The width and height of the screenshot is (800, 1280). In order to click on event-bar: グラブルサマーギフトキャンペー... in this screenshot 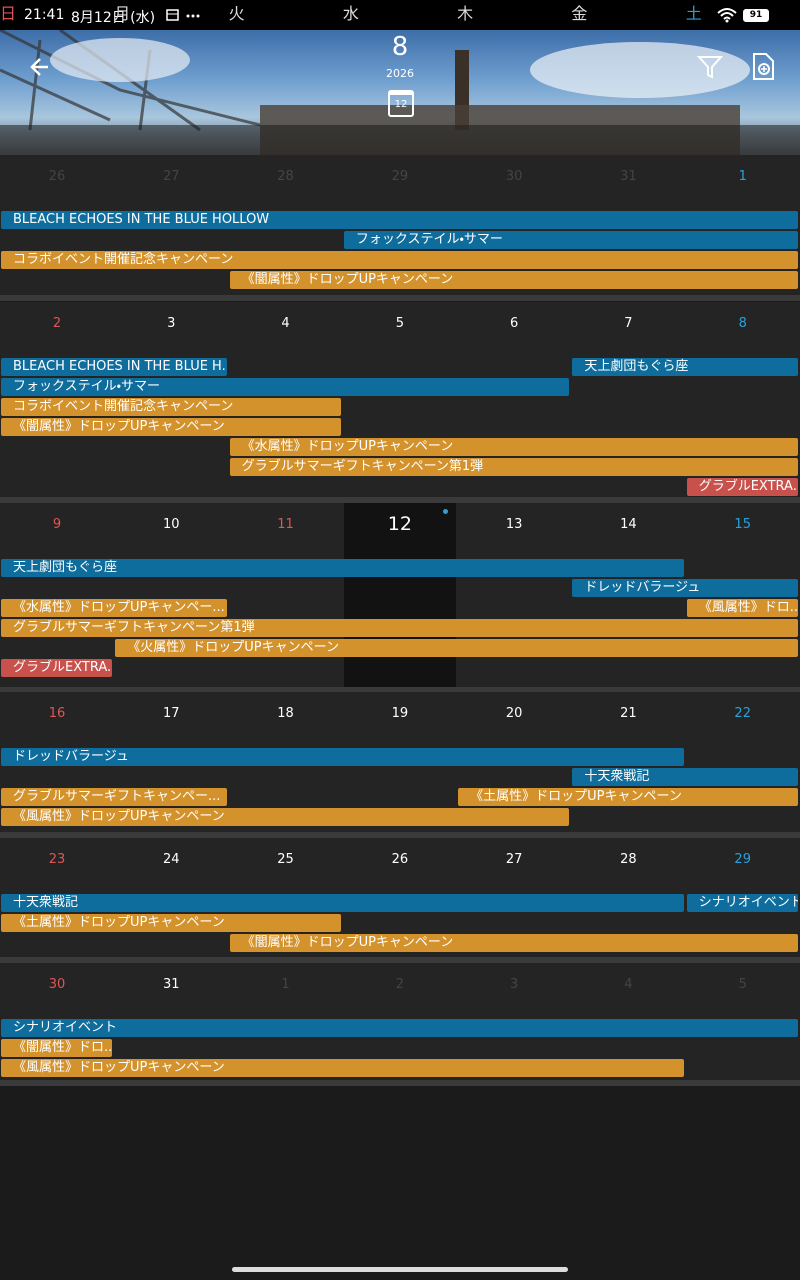, I will do `click(114, 797)`.